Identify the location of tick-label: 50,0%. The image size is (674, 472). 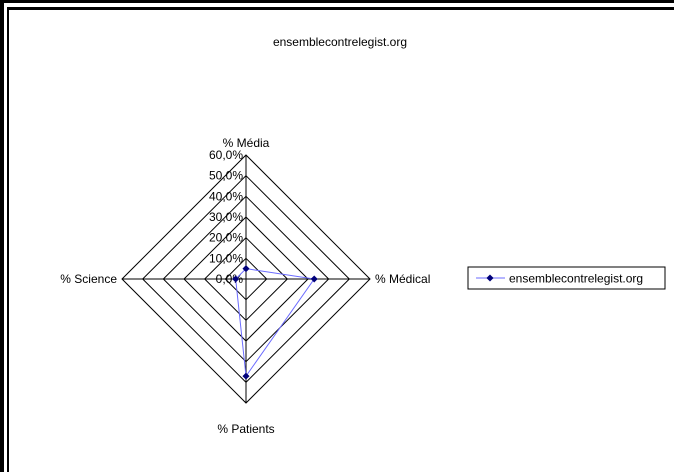
(226, 176).